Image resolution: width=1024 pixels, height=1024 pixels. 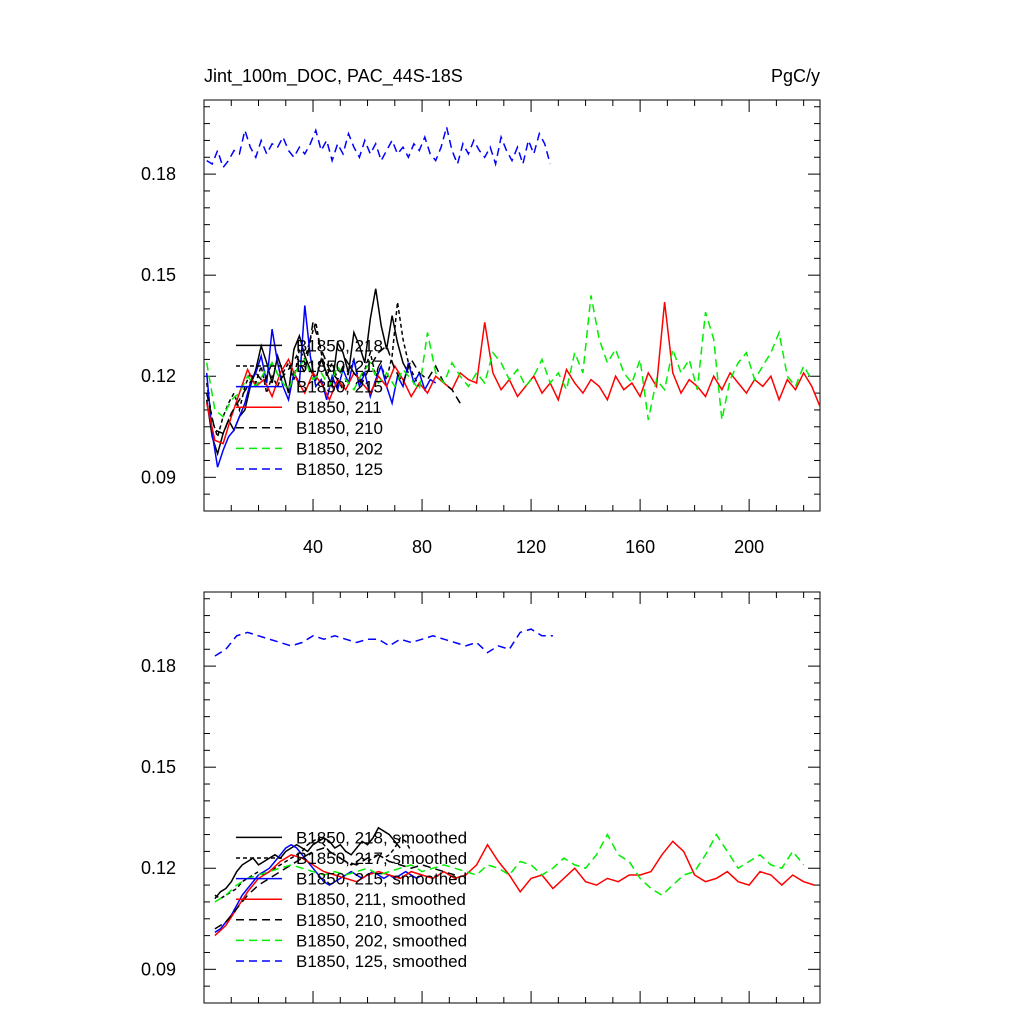 I want to click on x-tick-label: 40, so click(x=313, y=547).